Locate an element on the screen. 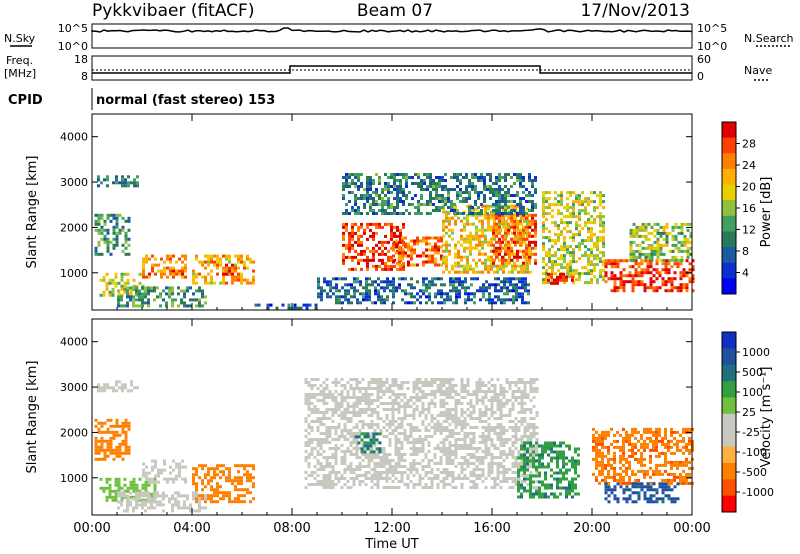 This screenshot has width=800, height=554. velocity-ylabel: Slant Range [km] is located at coordinates (32, 417).